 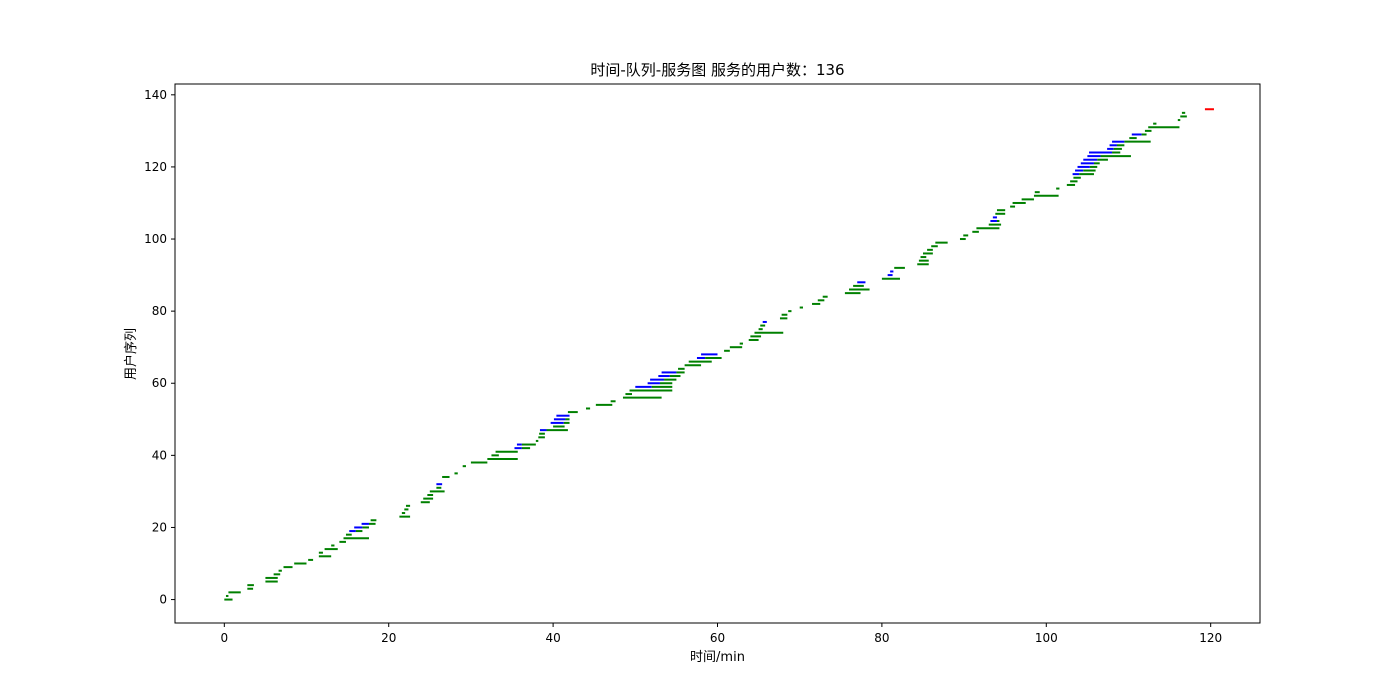 What do you see at coordinates (881, 638) in the screenshot?
I see `x-tick-label: 80` at bounding box center [881, 638].